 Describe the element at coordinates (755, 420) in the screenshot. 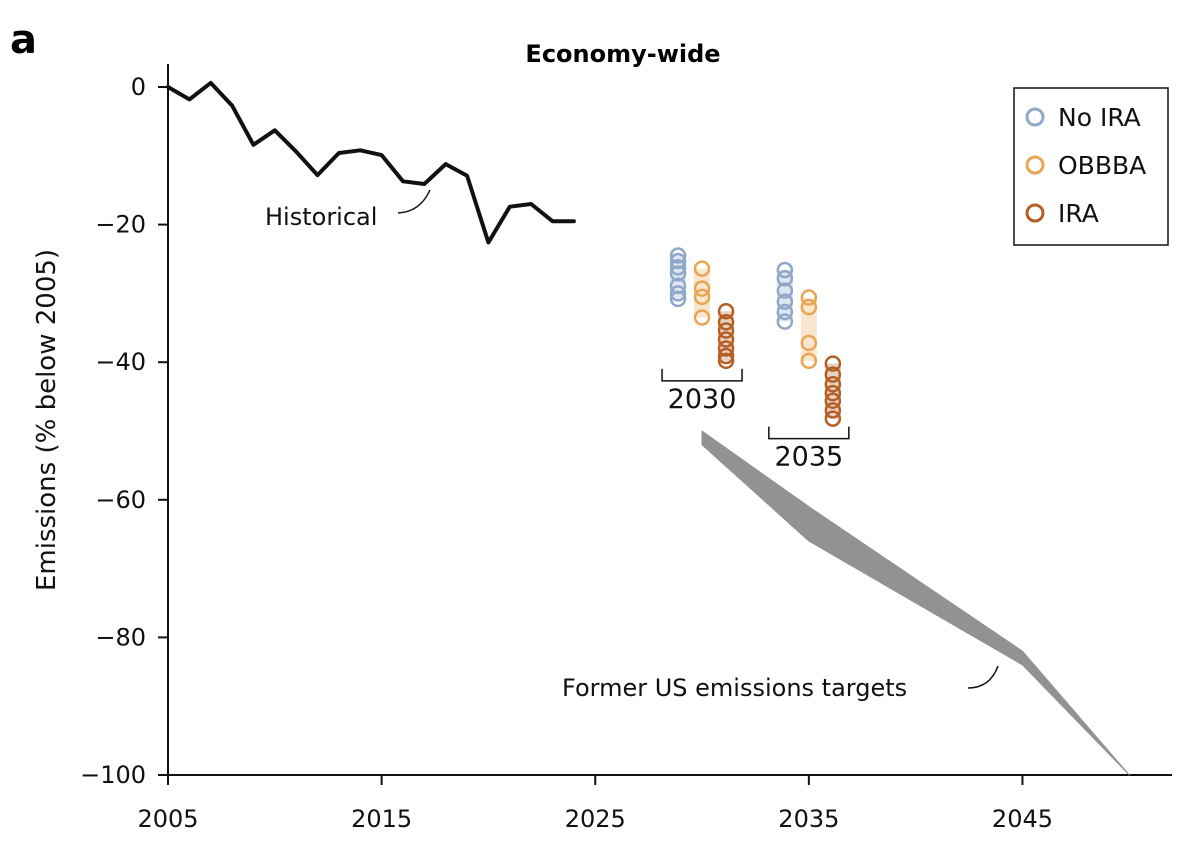

I see `year-group-brackets: 2030 2035` at that location.